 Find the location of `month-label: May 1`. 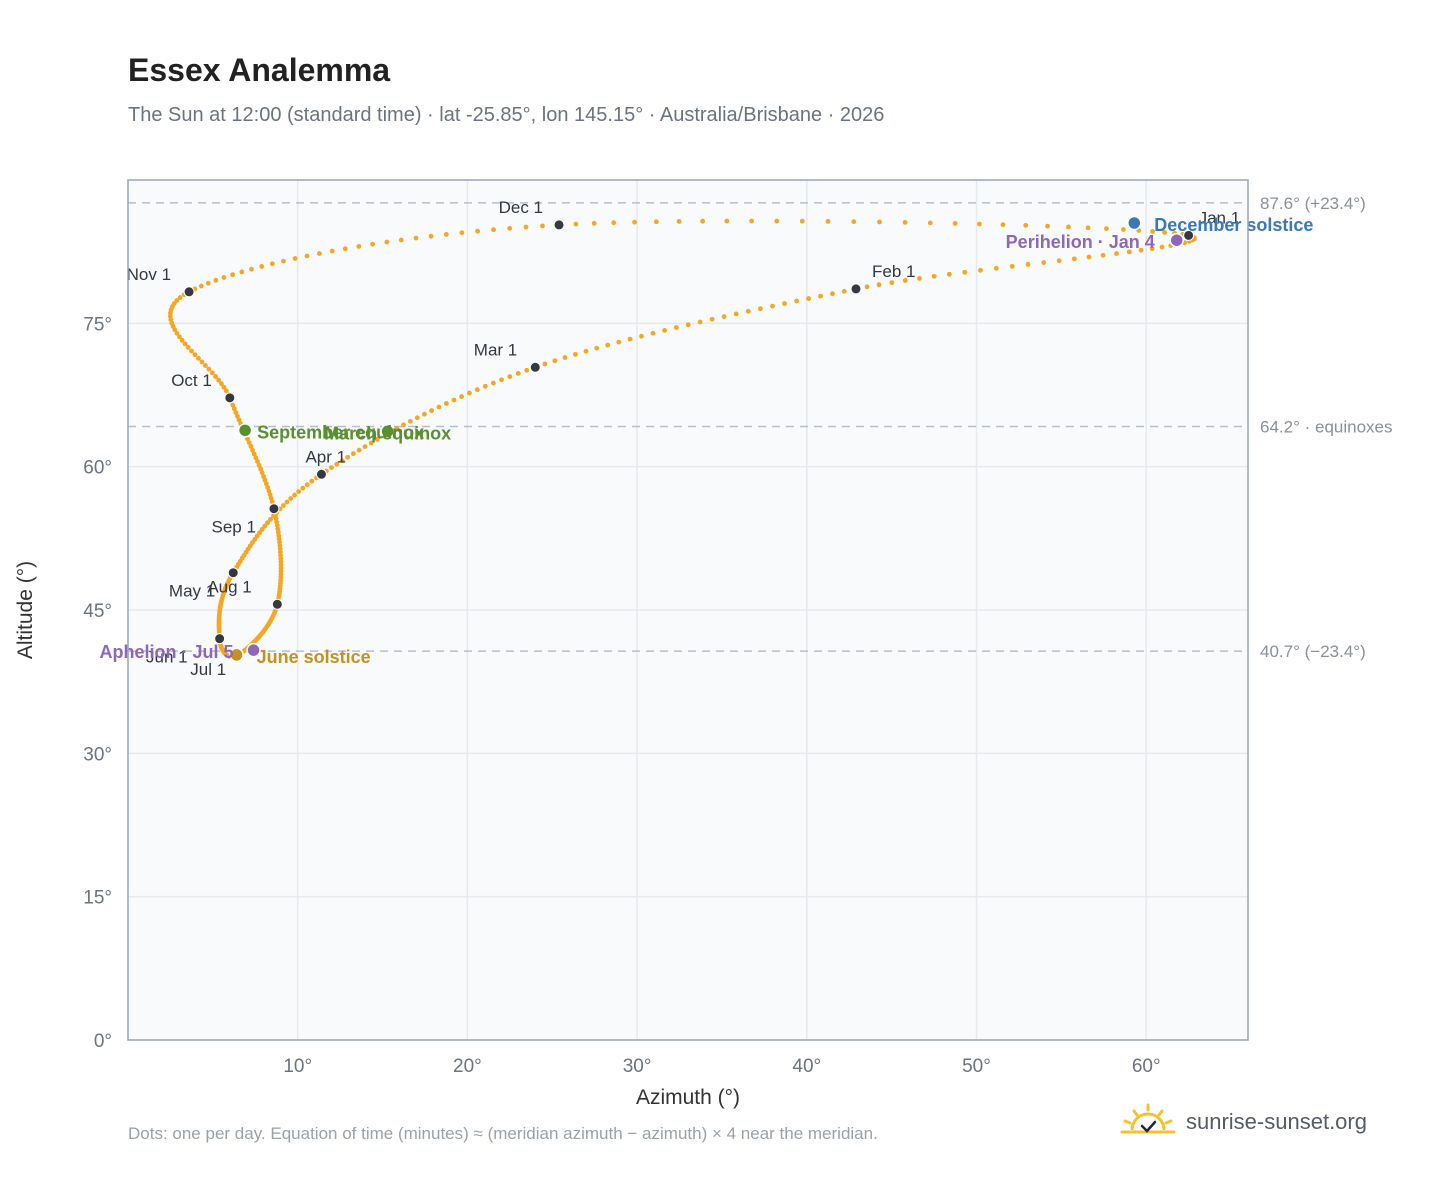

month-label: May 1 is located at coordinates (192, 591).